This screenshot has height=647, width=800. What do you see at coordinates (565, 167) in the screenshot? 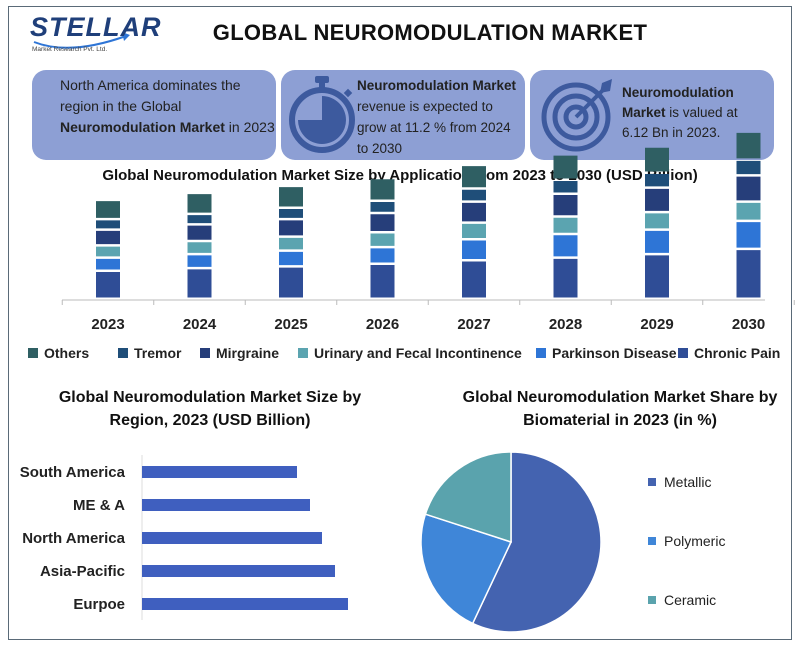
I see `bar-segment-2028-others` at bounding box center [565, 167].